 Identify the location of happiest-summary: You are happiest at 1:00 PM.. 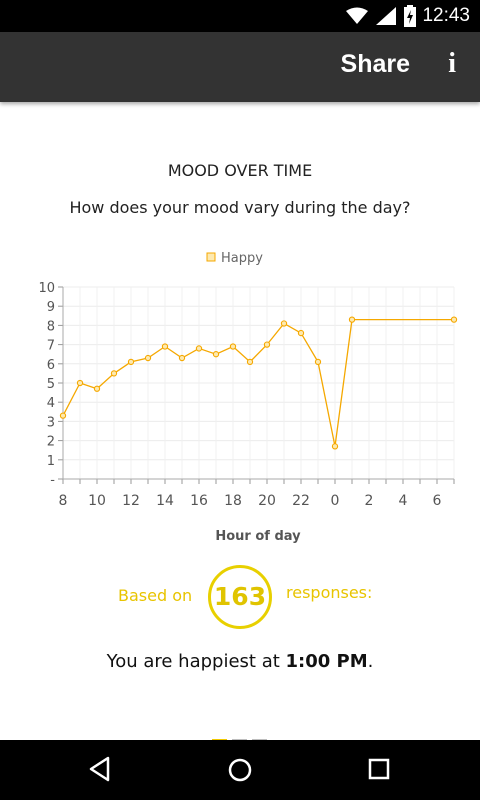
(240, 661).